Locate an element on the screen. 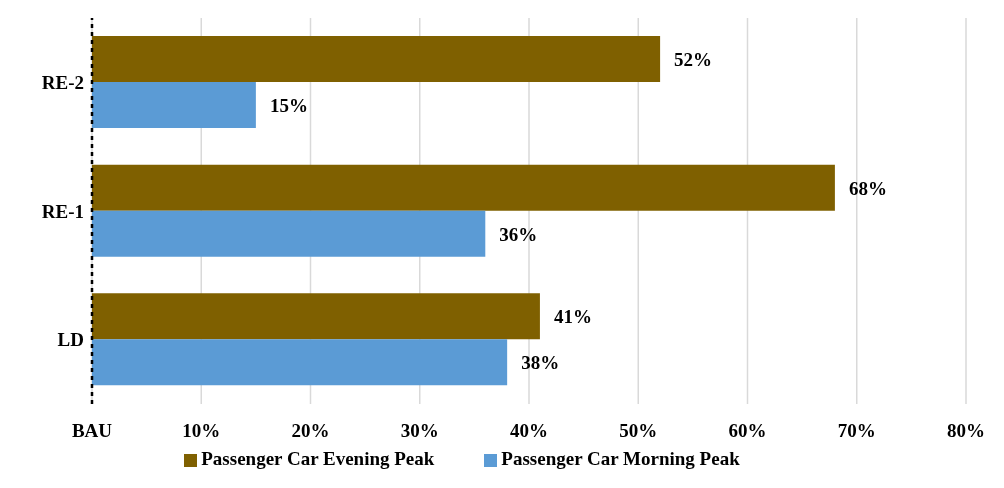  x-tick-label: 20% is located at coordinates (310, 431).